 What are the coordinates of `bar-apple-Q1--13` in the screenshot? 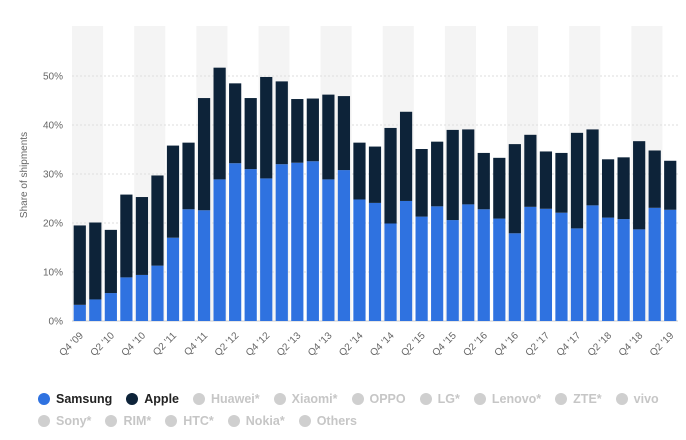 It's located at (281, 123).